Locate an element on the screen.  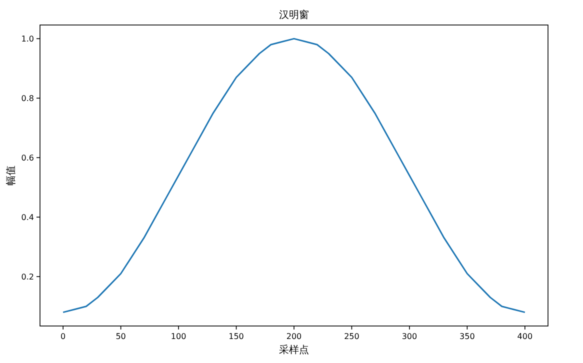
x-tick-label: 150 is located at coordinates (236, 336).